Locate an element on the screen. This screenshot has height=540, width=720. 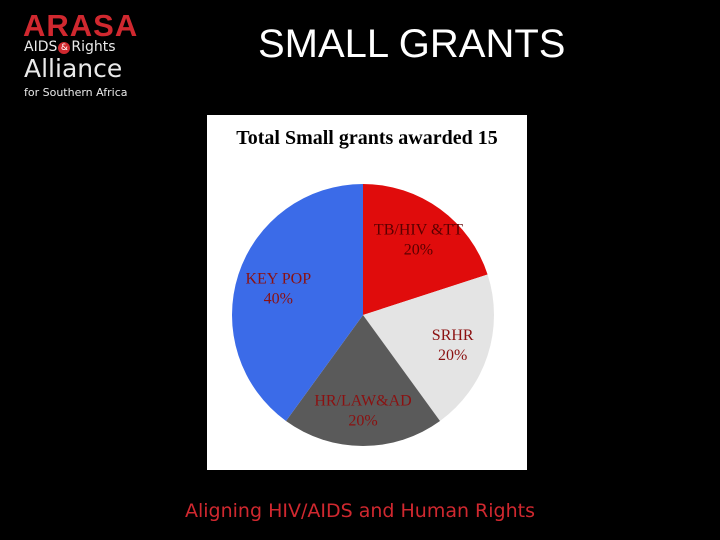
logo-aids-rights: AIDS & Rights is located at coordinates (70, 47).